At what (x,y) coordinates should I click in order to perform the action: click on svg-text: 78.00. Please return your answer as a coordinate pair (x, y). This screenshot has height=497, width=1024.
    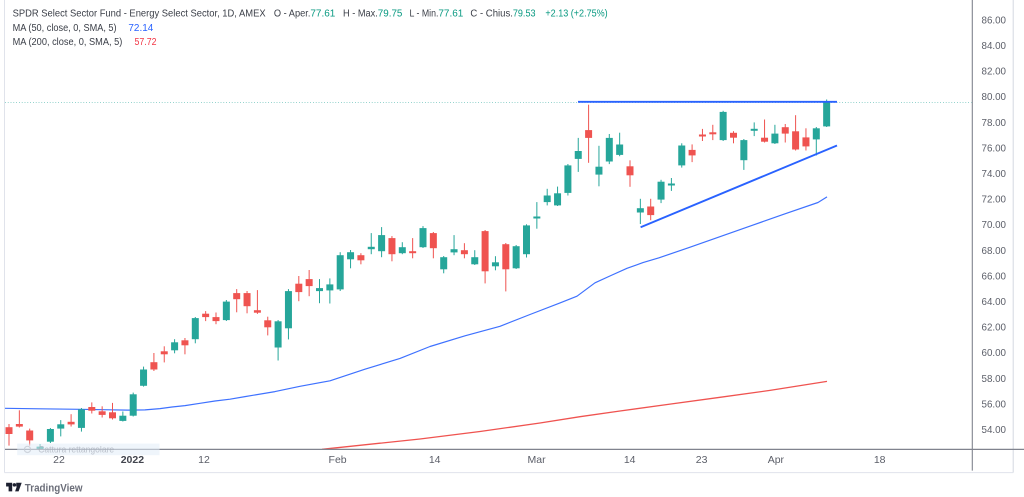
    Looking at the image, I should click on (994, 123).